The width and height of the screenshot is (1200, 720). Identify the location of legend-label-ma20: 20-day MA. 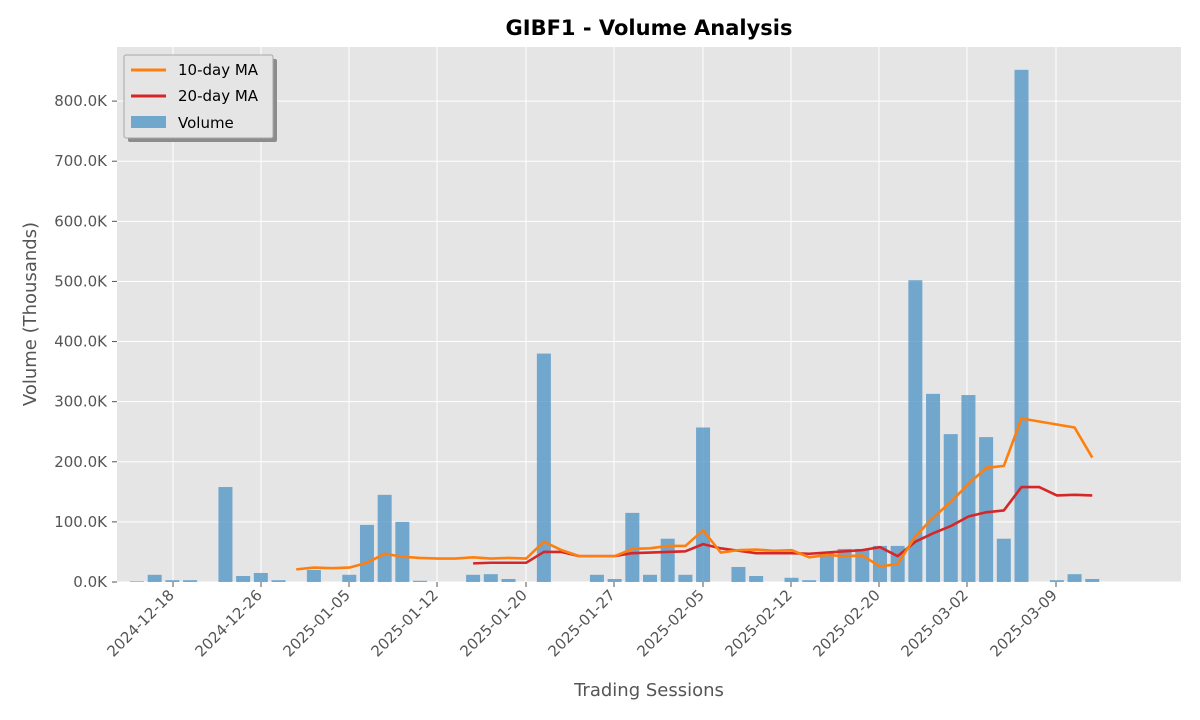
(218, 96).